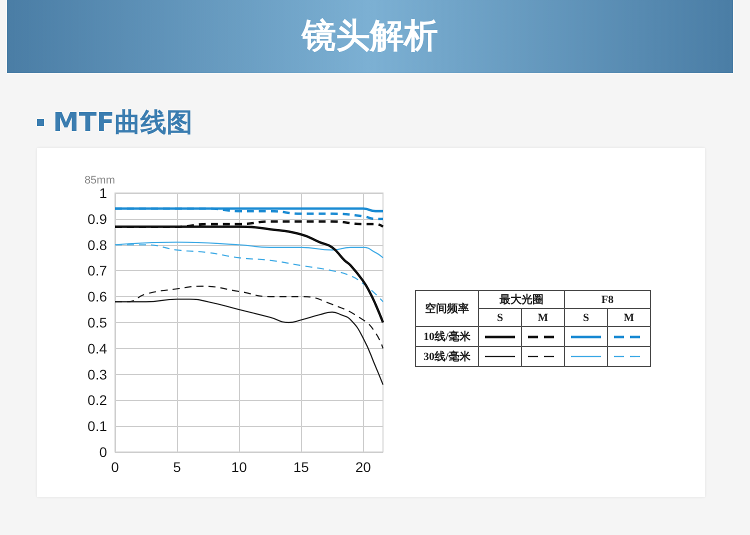  I want to click on text: 最大光圈, so click(521, 299).